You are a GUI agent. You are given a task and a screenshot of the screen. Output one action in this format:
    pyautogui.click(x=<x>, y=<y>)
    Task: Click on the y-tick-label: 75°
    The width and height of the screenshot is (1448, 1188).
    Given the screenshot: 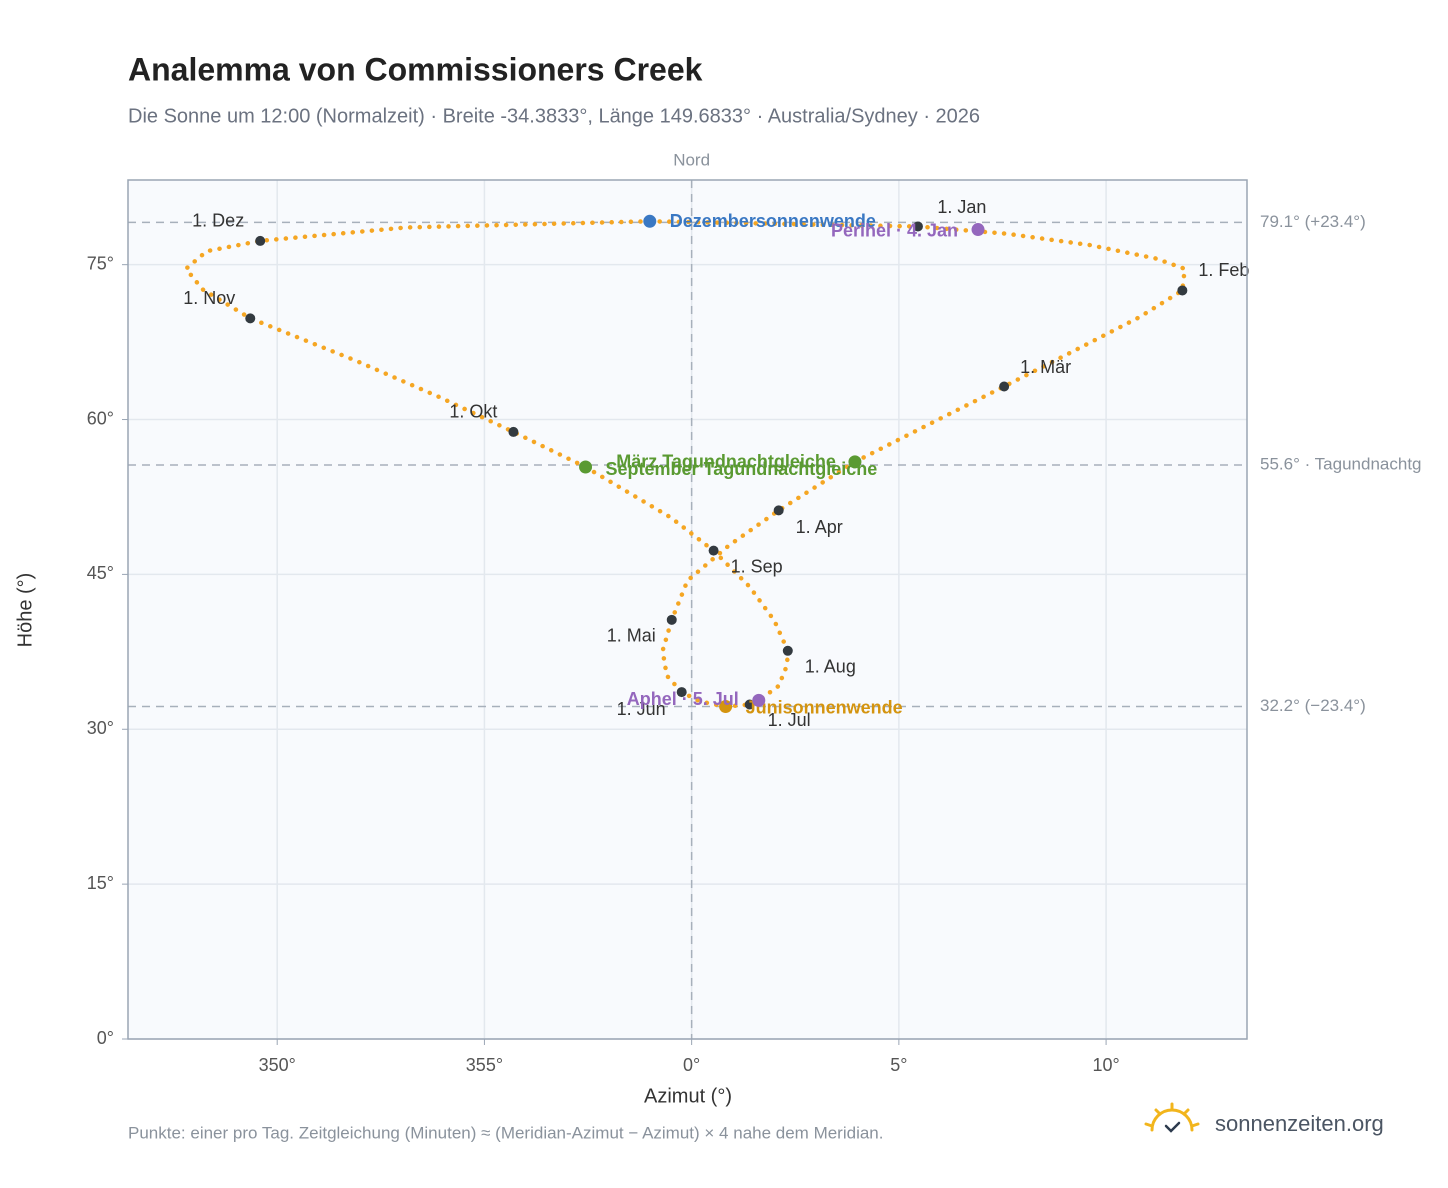 What is the action you would take?
    pyautogui.click(x=100, y=263)
    